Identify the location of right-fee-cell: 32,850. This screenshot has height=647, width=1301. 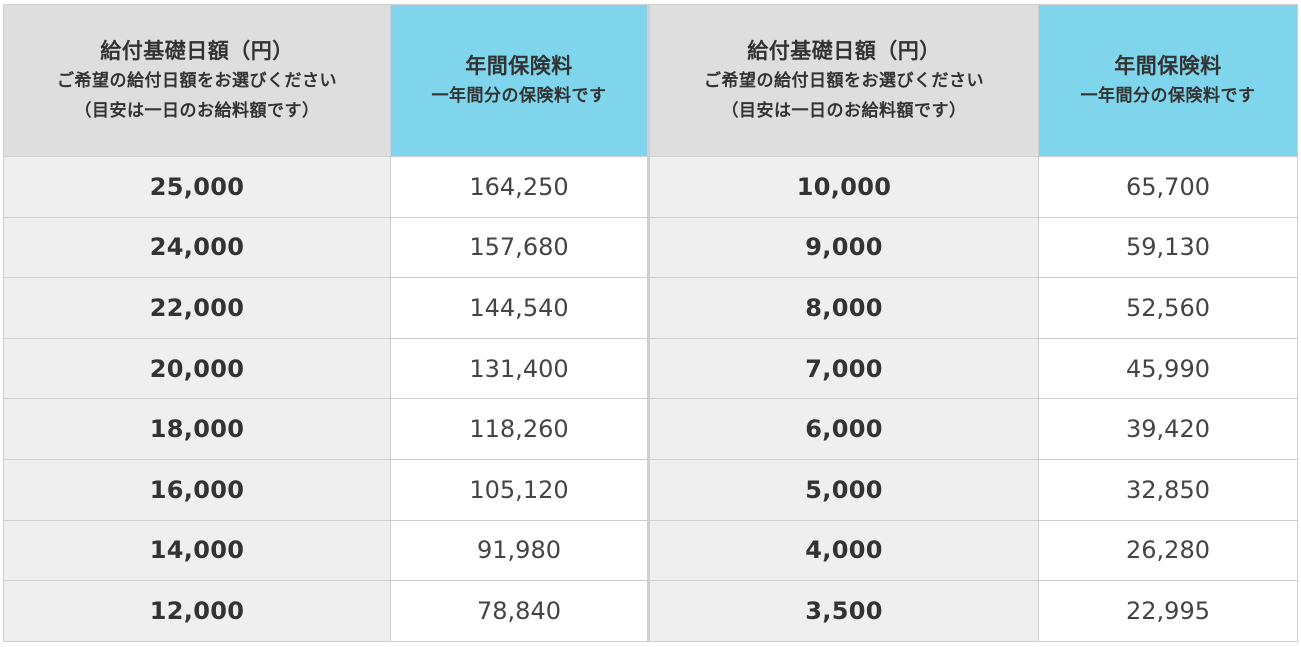
(1168, 489).